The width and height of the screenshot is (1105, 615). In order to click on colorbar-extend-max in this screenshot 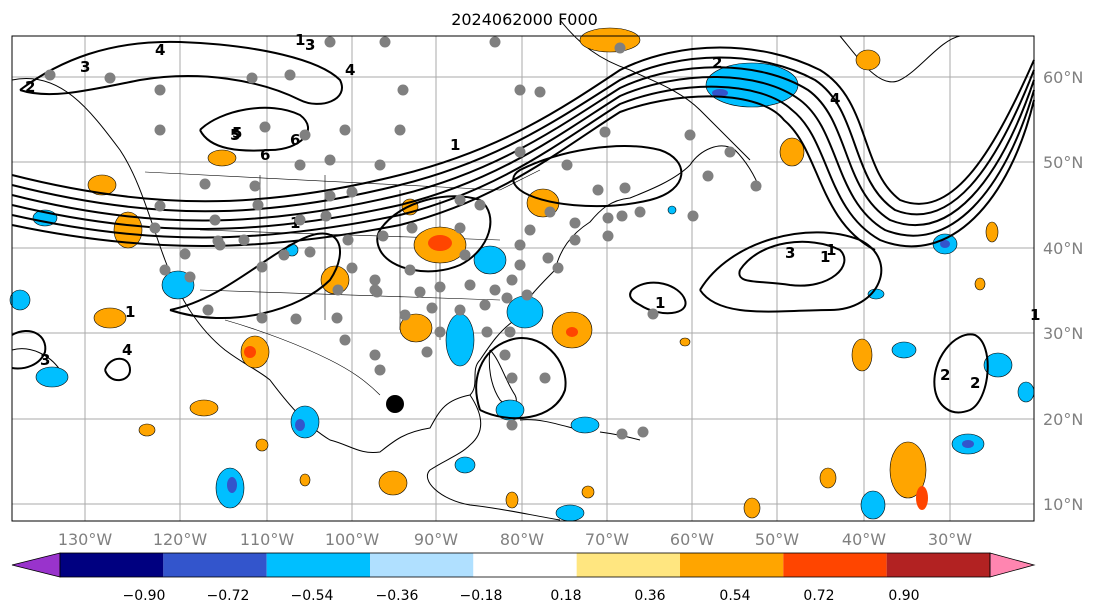, I will do `click(1012, 565)`.